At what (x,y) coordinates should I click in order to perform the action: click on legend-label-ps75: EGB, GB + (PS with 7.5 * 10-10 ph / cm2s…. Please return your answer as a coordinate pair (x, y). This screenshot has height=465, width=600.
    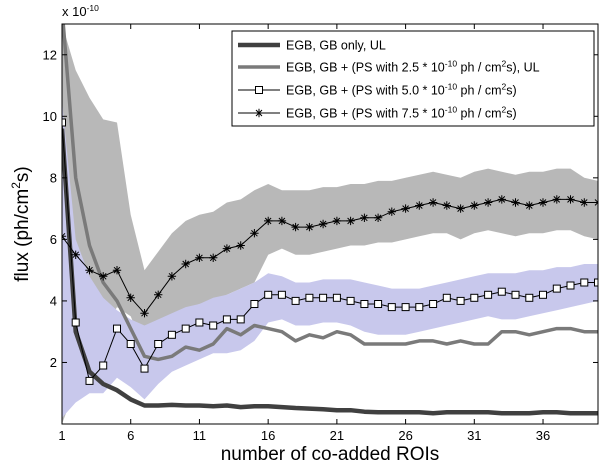
    Looking at the image, I should click on (401, 113).